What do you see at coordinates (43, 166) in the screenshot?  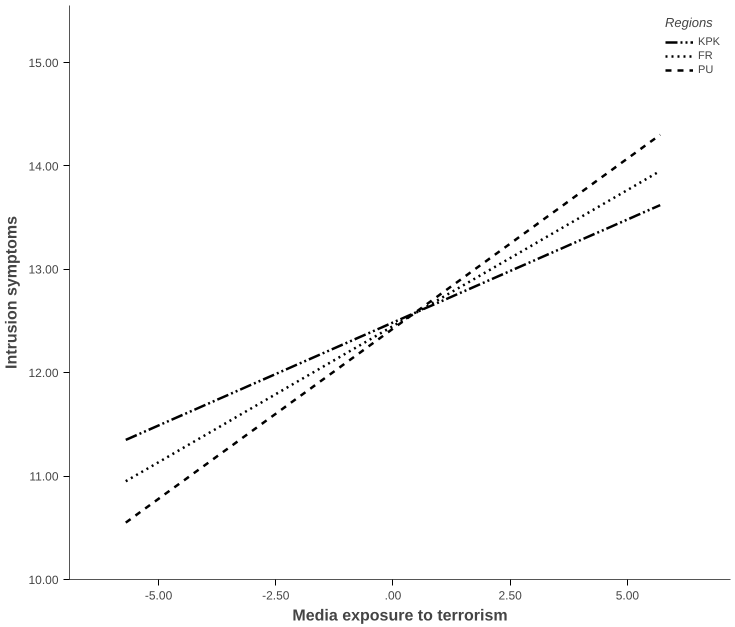 I see `y-tick-label: 14.00` at bounding box center [43, 166].